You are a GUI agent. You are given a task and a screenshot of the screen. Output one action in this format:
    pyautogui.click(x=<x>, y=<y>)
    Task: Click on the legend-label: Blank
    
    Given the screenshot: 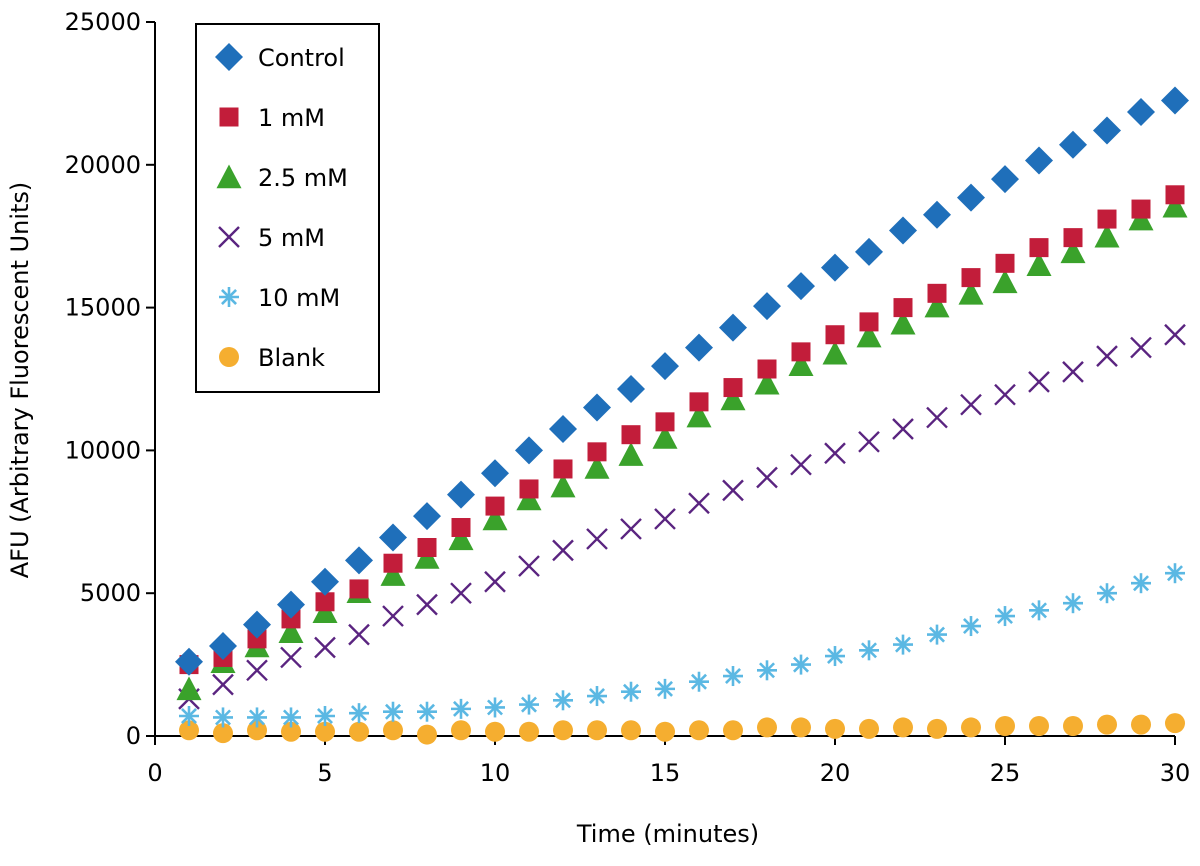 What is the action you would take?
    pyautogui.click(x=291, y=358)
    